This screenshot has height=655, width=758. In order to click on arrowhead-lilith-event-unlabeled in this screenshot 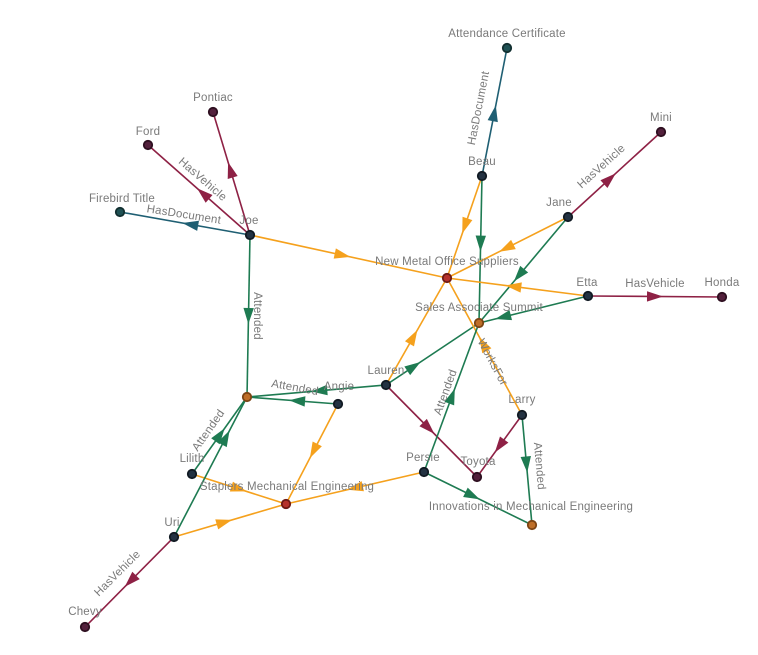, I will do `click(218, 436)`.